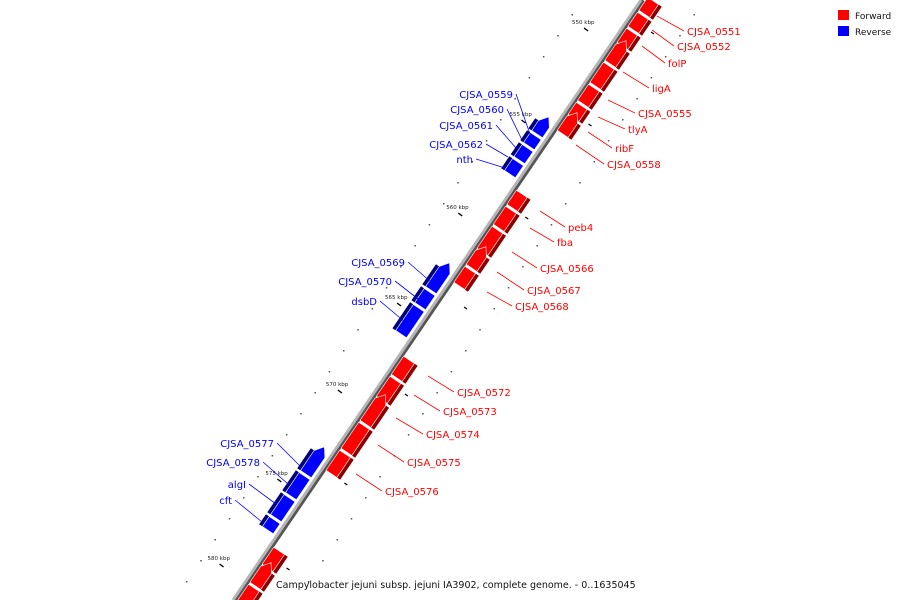  Describe the element at coordinates (567, 269) in the screenshot. I see `gene-label-cjsa-0566: CJSA_0566` at that location.